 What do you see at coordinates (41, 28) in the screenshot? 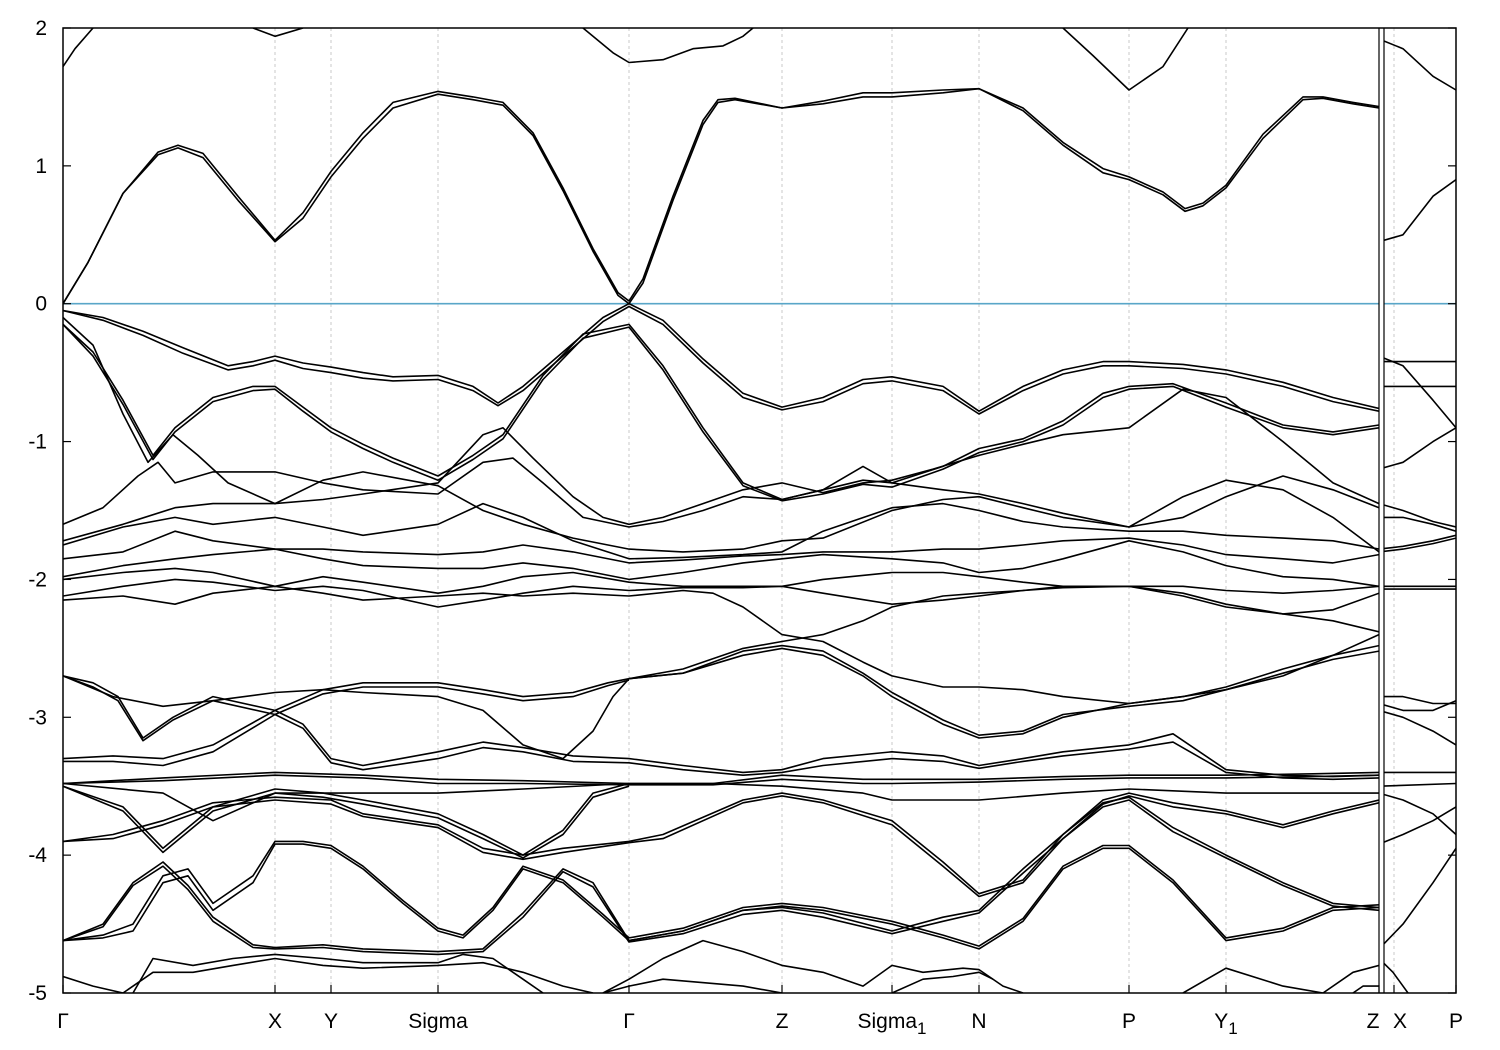
I see `y-tick-label: 2` at bounding box center [41, 28].